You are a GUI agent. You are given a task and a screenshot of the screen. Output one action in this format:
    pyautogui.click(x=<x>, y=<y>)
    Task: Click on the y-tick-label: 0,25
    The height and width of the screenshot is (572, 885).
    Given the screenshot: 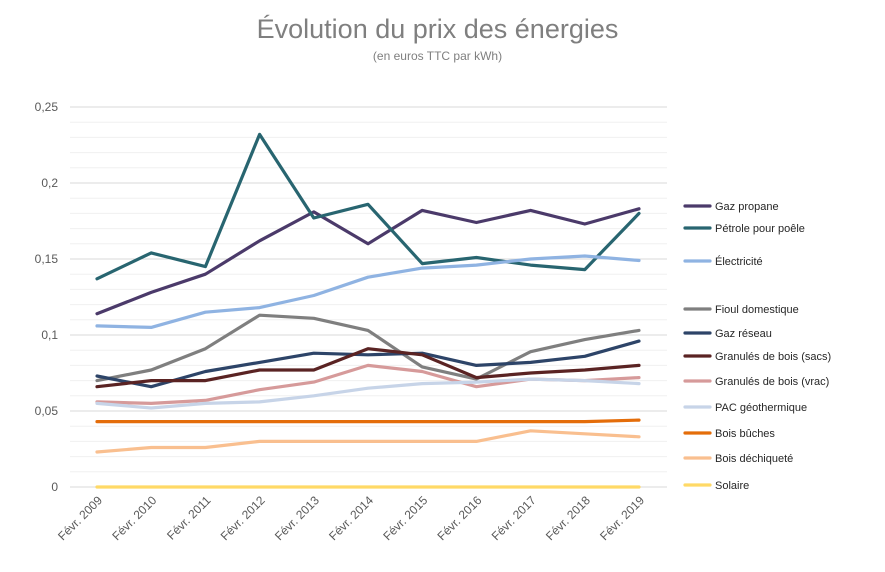 What is the action you would take?
    pyautogui.click(x=47, y=107)
    